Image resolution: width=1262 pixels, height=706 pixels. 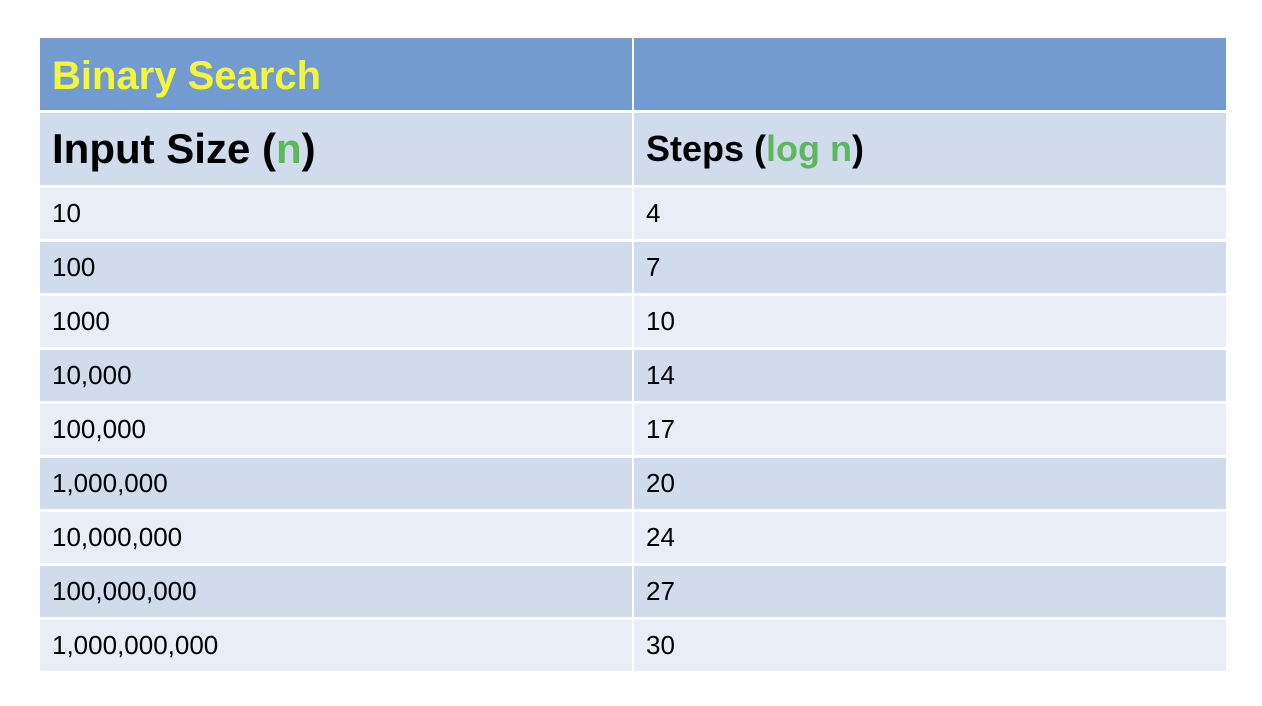 What do you see at coordinates (336, 74) in the screenshot?
I see `title-cell: Binary Search` at bounding box center [336, 74].